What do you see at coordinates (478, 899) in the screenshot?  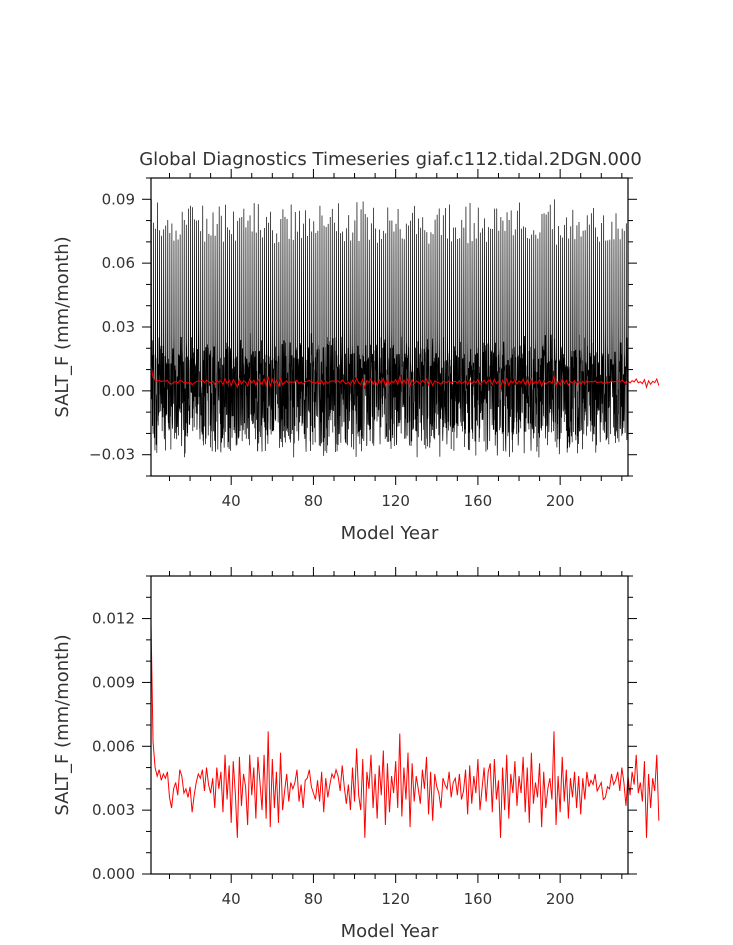 I see `bottom-chart-x-tick-label: 160` at bounding box center [478, 899].